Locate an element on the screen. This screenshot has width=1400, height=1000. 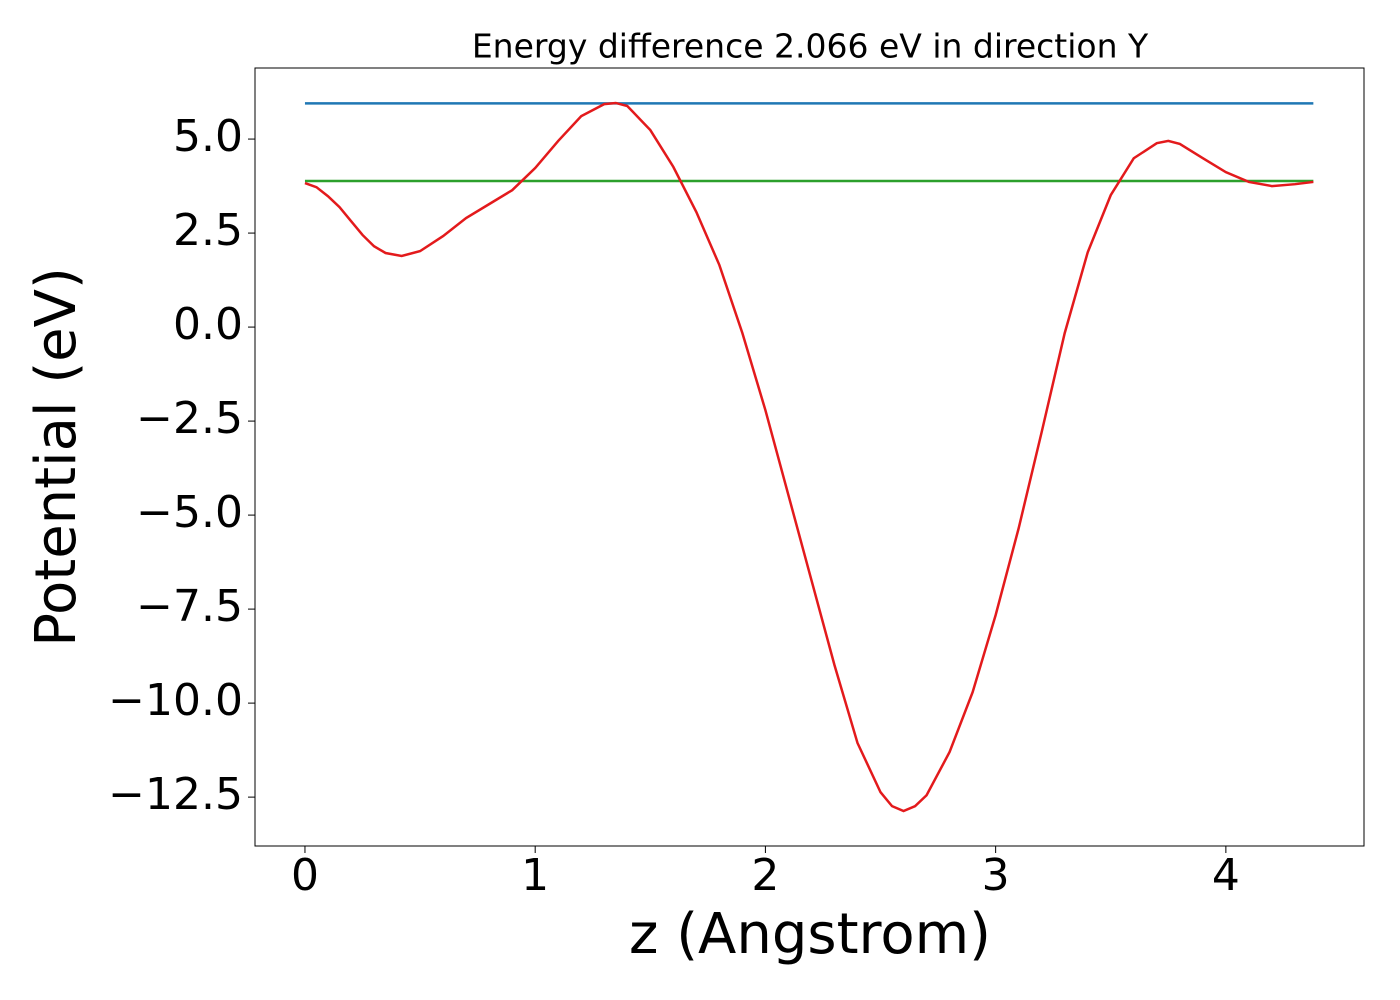
x-tick-label: 3 is located at coordinates (996, 875).